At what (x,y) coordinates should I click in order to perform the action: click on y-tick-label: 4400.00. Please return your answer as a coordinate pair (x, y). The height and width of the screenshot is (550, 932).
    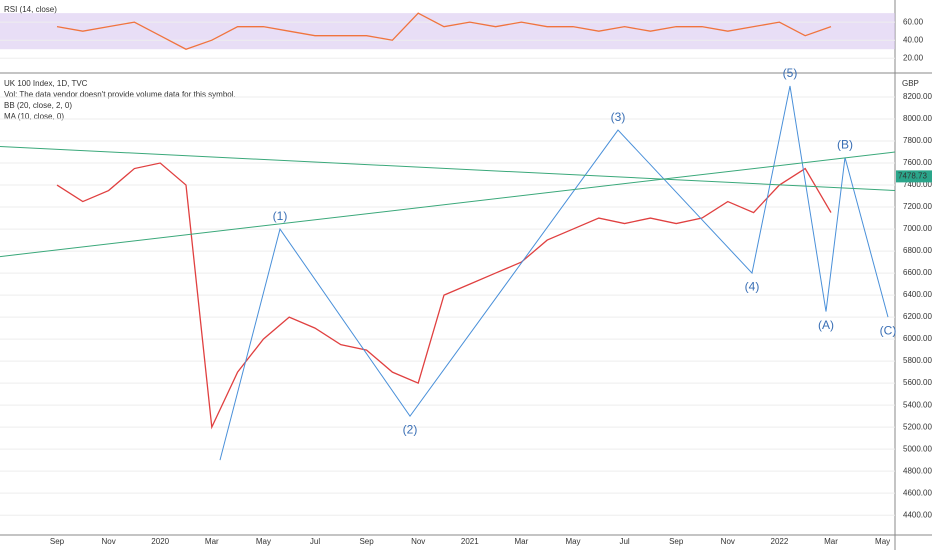
    Looking at the image, I should click on (917, 514).